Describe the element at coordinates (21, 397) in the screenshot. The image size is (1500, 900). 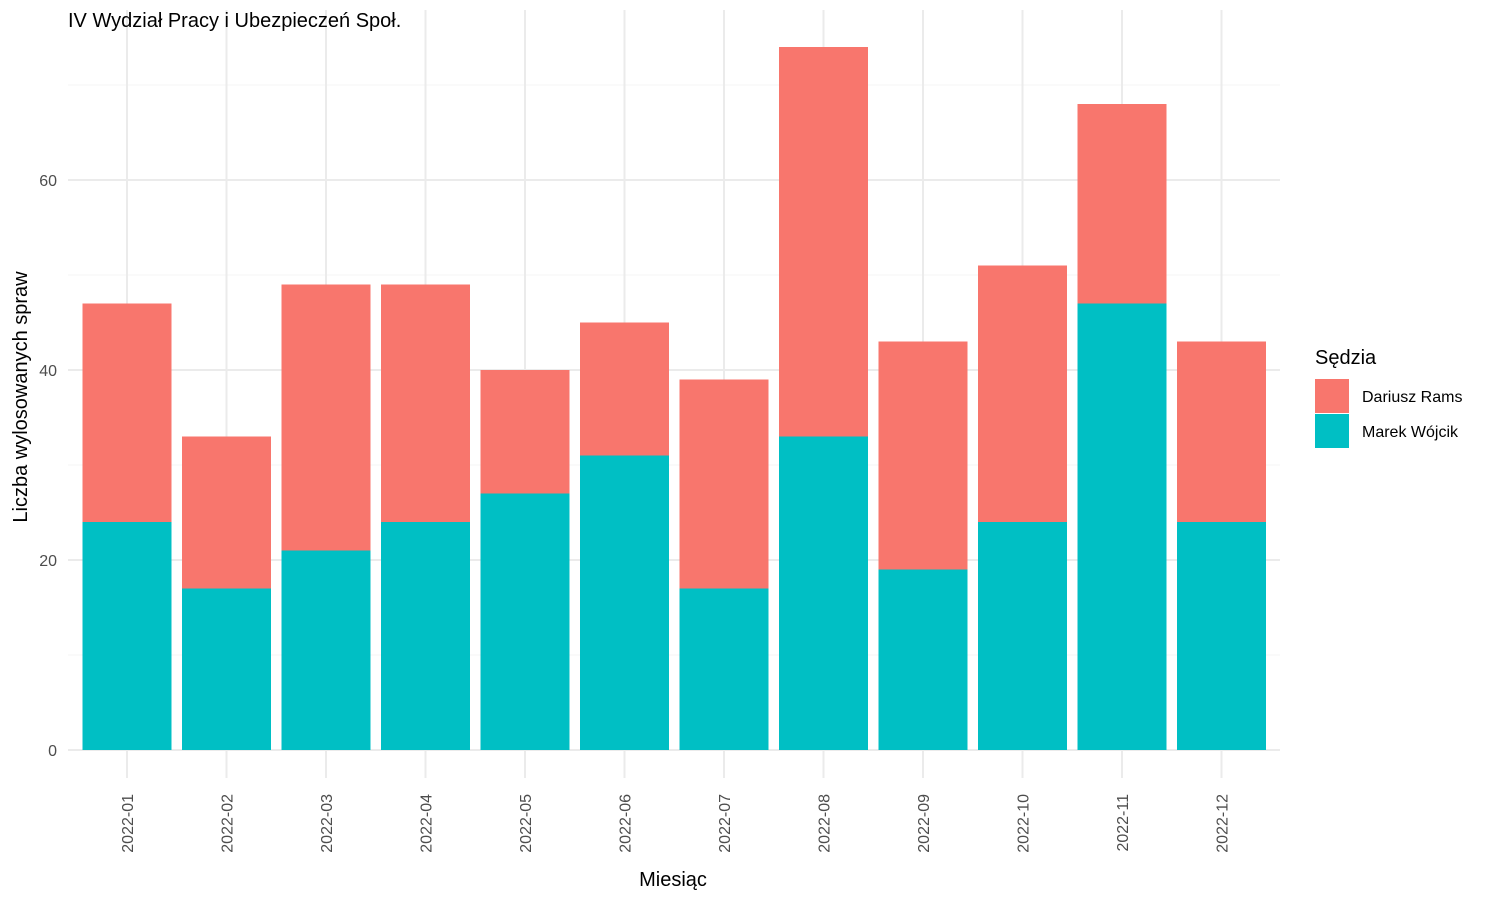
I see `y-axis-title: Liczba wylosowanych spraw` at that location.